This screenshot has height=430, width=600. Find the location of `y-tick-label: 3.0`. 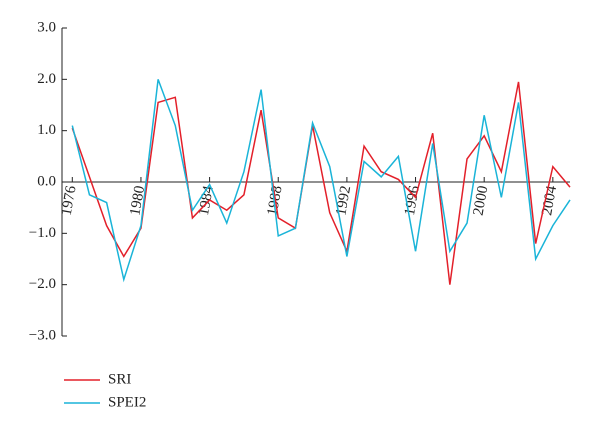

y-tick-label: 3.0 is located at coordinates (46, 27).